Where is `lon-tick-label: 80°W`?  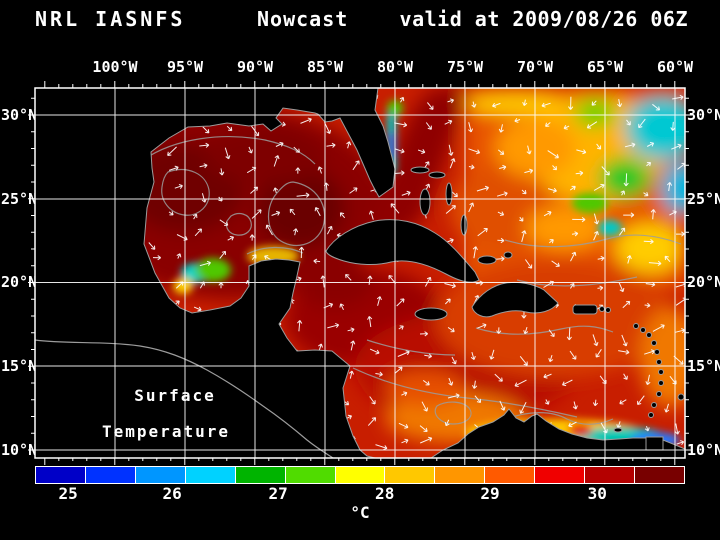
lon-tick-label: 80°W is located at coordinates (395, 67).